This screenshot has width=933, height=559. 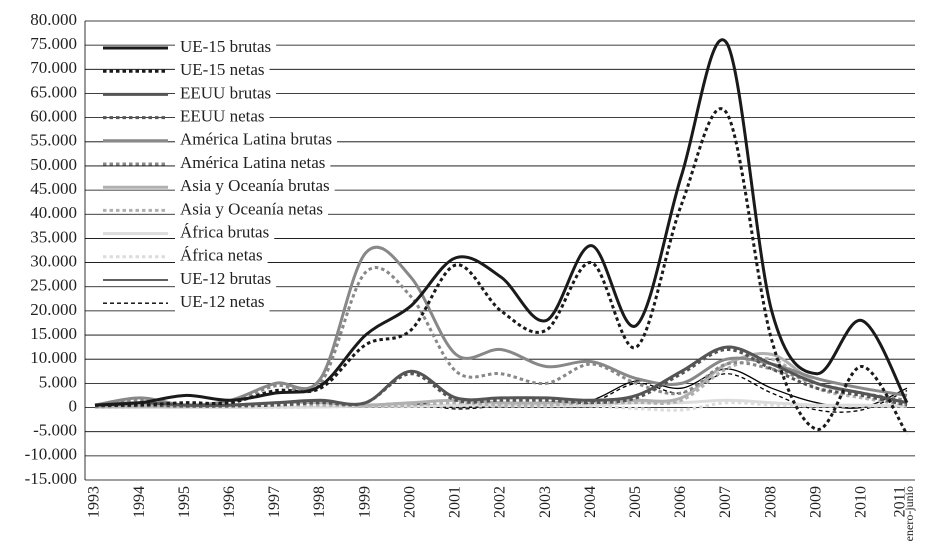 What do you see at coordinates (139, 502) in the screenshot?
I see `x-tick-label: 1994` at bounding box center [139, 502].